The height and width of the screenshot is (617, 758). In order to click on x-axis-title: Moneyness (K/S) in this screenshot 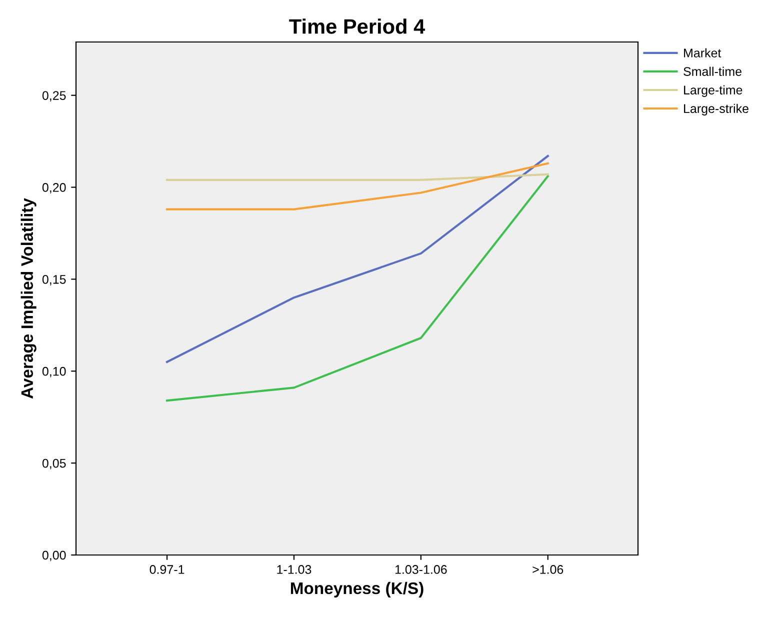, I will do `click(357, 590)`.